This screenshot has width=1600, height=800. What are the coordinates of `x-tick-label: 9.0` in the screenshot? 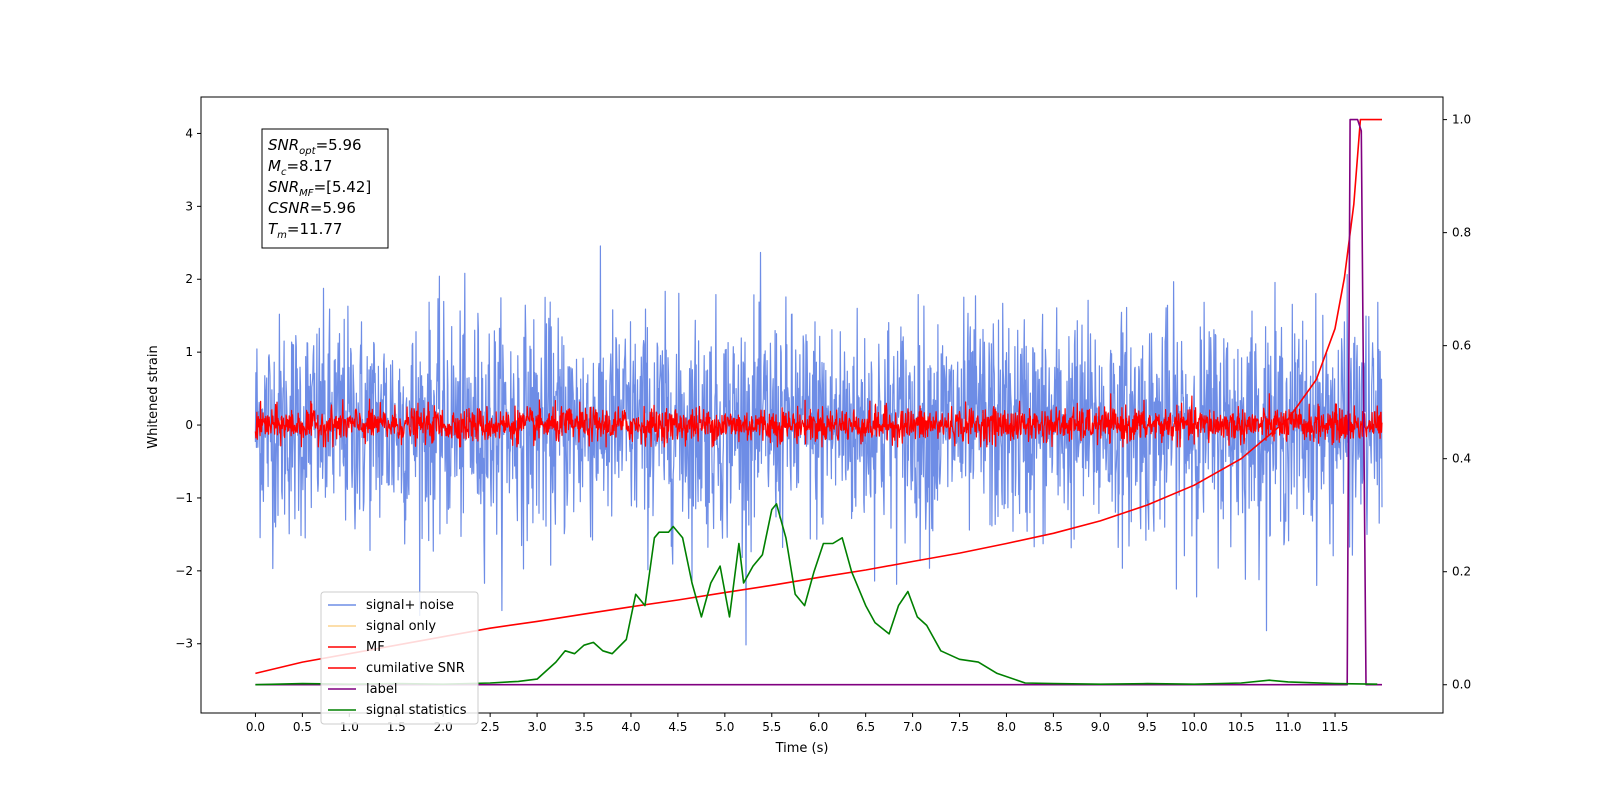 It's located at (1100, 727).